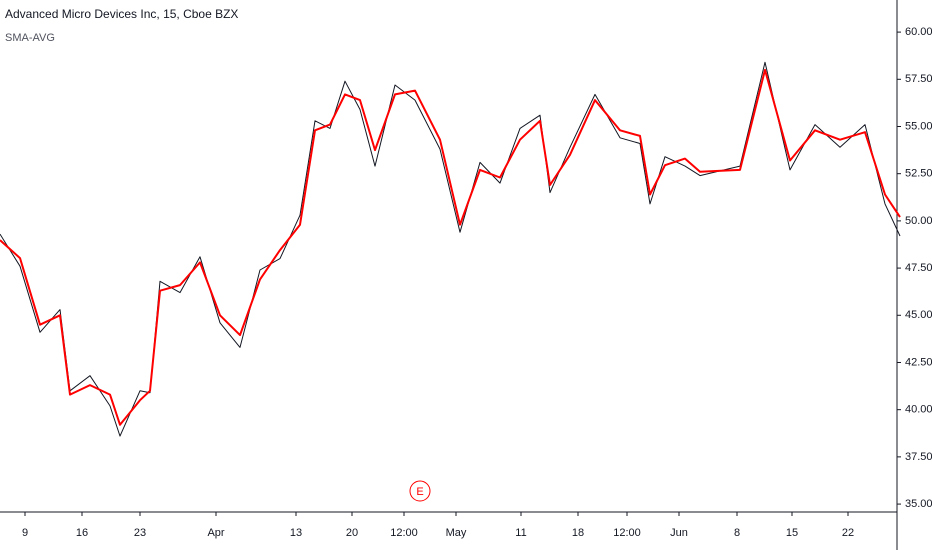 This screenshot has height=550, width=932. I want to click on x-tick-label: 22, so click(848, 533).